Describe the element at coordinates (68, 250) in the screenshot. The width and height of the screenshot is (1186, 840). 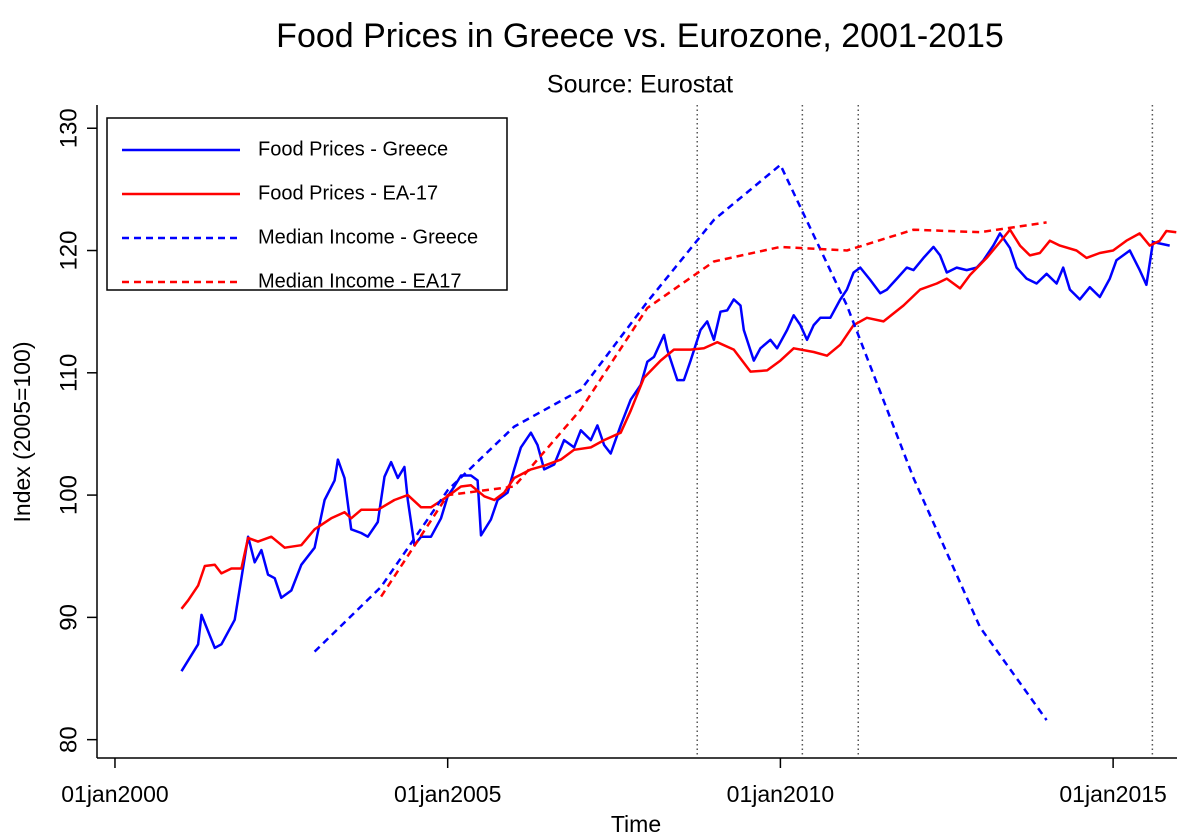
I see `y-tick-label: 120` at that location.